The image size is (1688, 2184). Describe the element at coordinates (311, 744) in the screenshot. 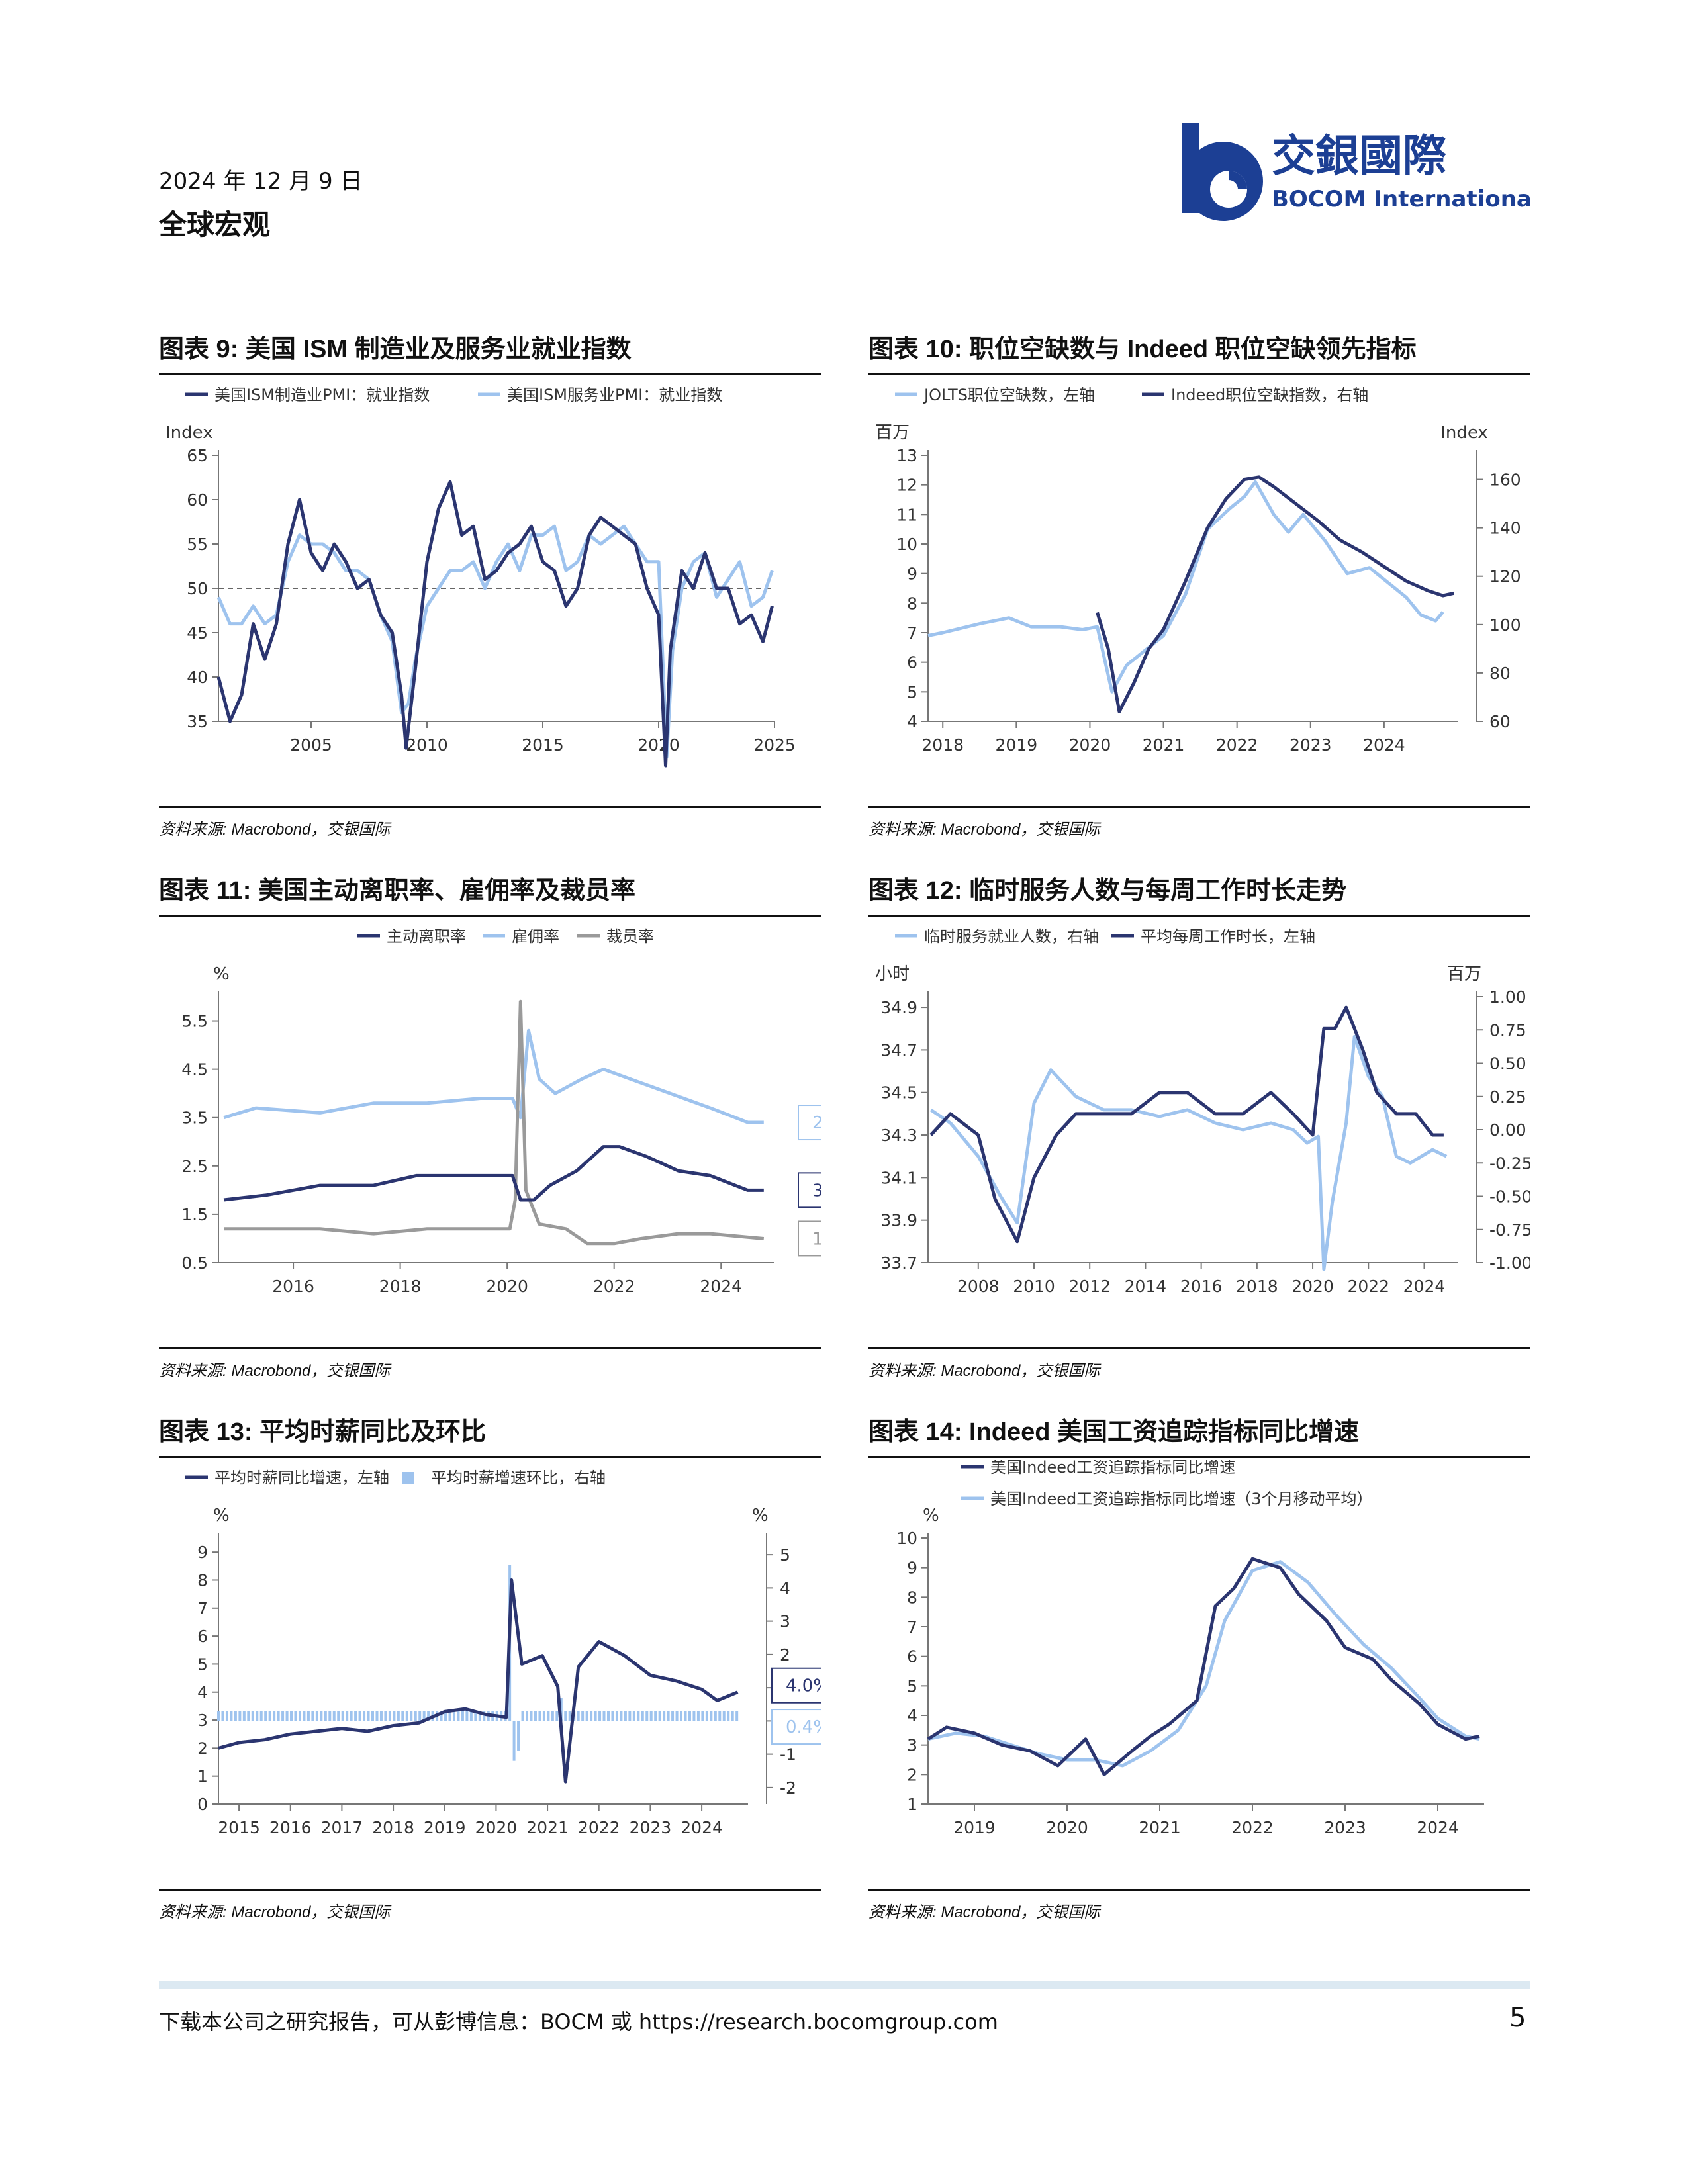

I see `x-tick-label: 2005` at that location.